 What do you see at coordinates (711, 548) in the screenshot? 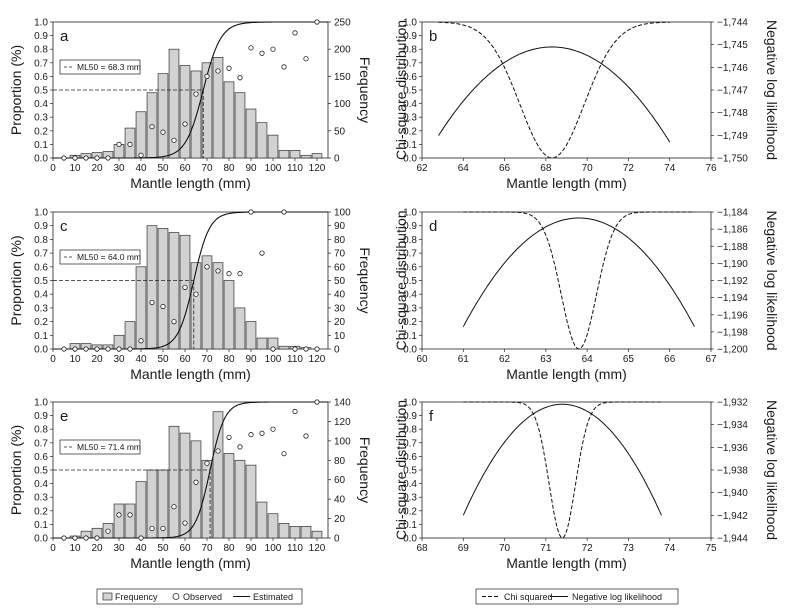
I see `x-tick-label: 75` at bounding box center [711, 548].